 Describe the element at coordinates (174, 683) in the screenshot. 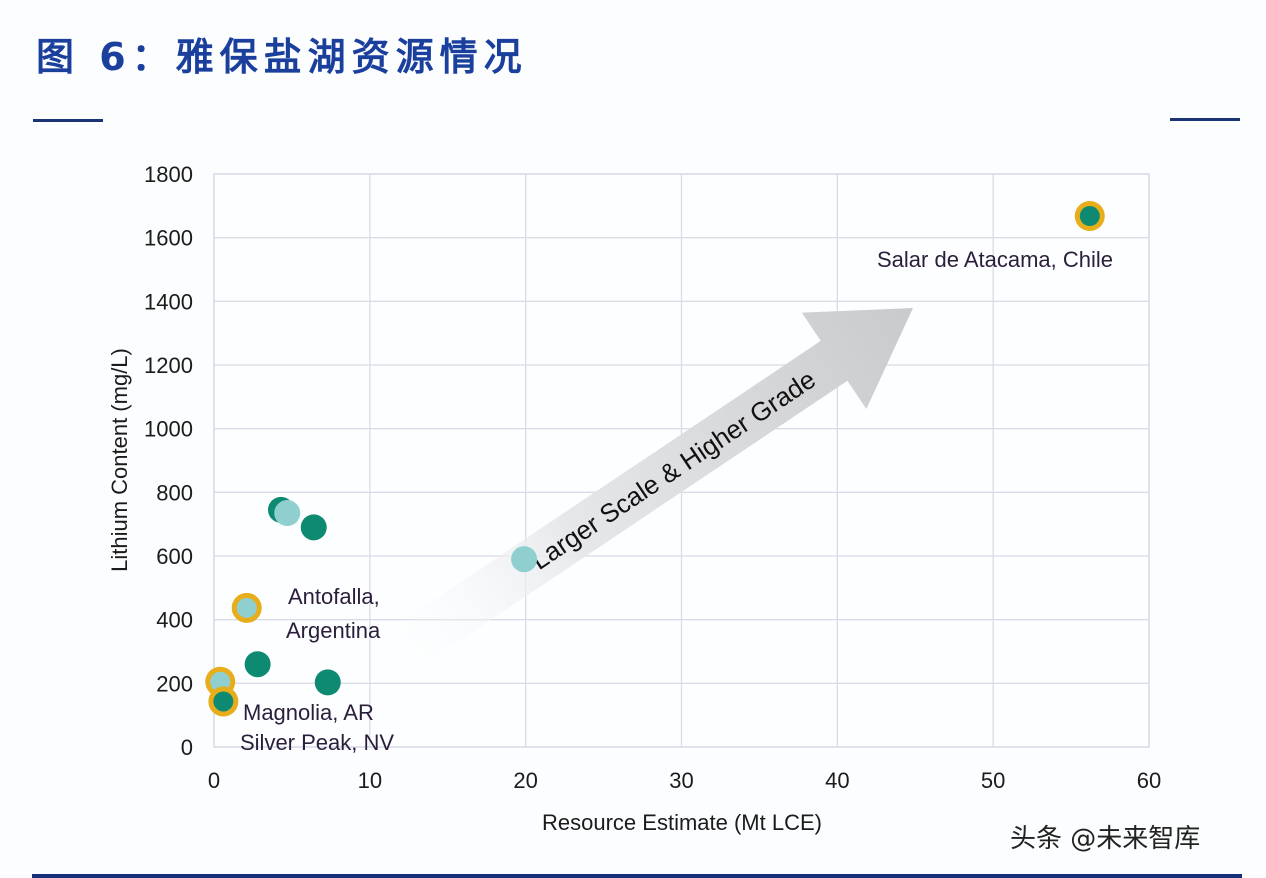

I see `y-tick-label: 200` at that location.